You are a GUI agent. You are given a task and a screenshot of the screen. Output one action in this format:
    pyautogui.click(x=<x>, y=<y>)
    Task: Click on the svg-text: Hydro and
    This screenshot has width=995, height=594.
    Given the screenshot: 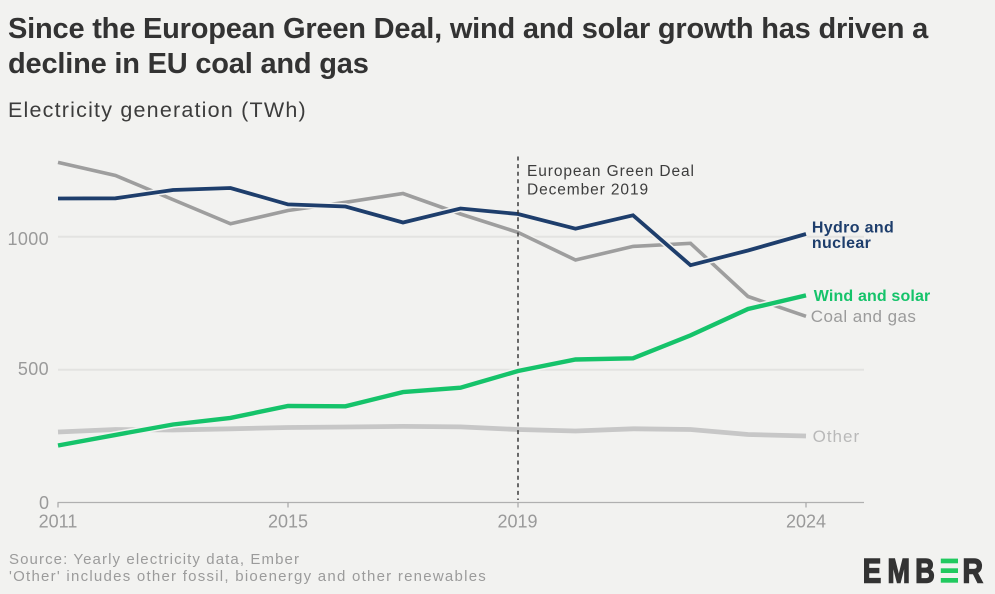 What is the action you would take?
    pyautogui.click(x=853, y=228)
    